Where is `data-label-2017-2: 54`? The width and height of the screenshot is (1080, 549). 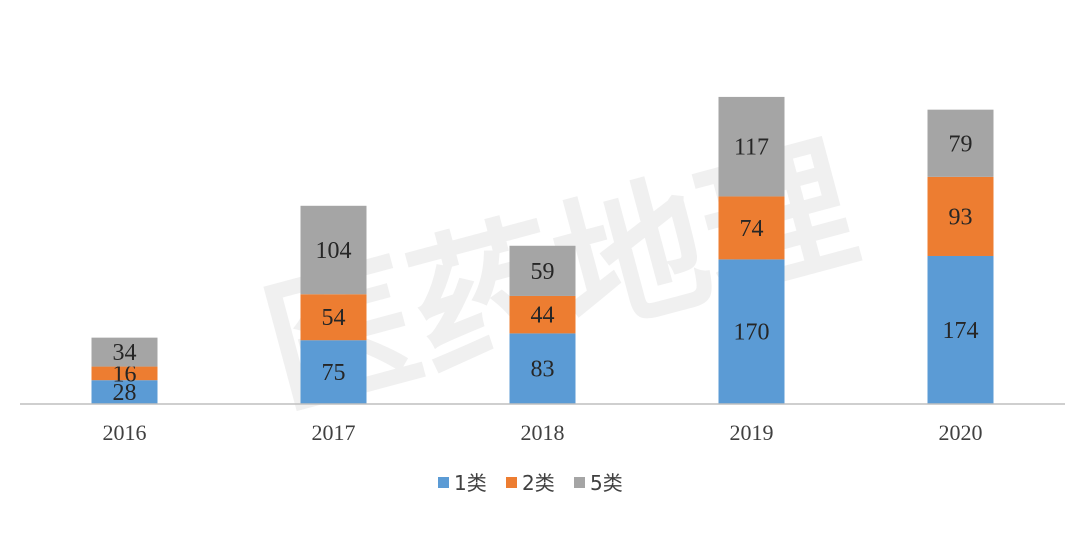
data-label-2017-2: 54 is located at coordinates (334, 318).